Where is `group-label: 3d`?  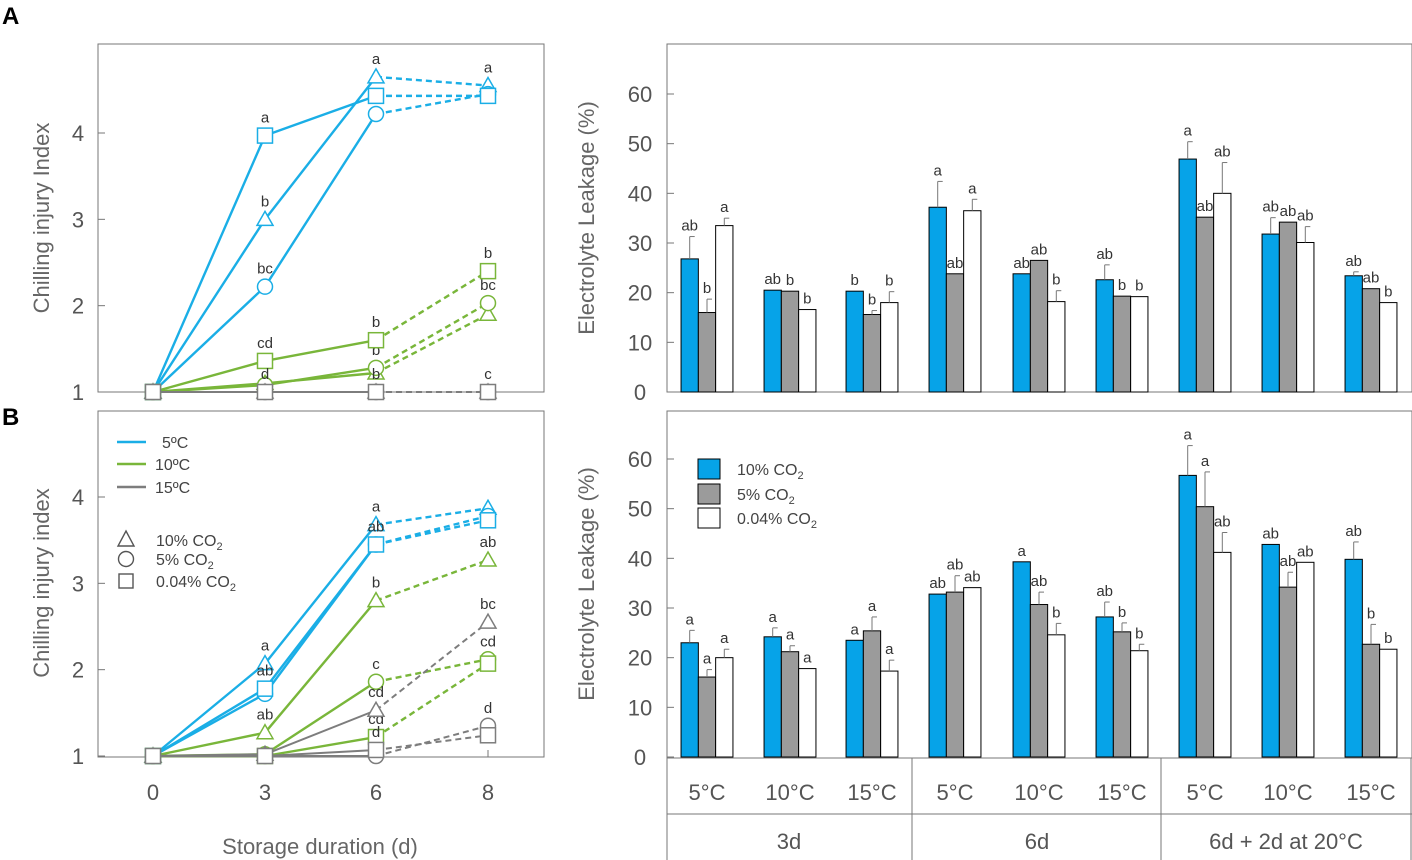
group-label: 3d is located at coordinates (789, 841).